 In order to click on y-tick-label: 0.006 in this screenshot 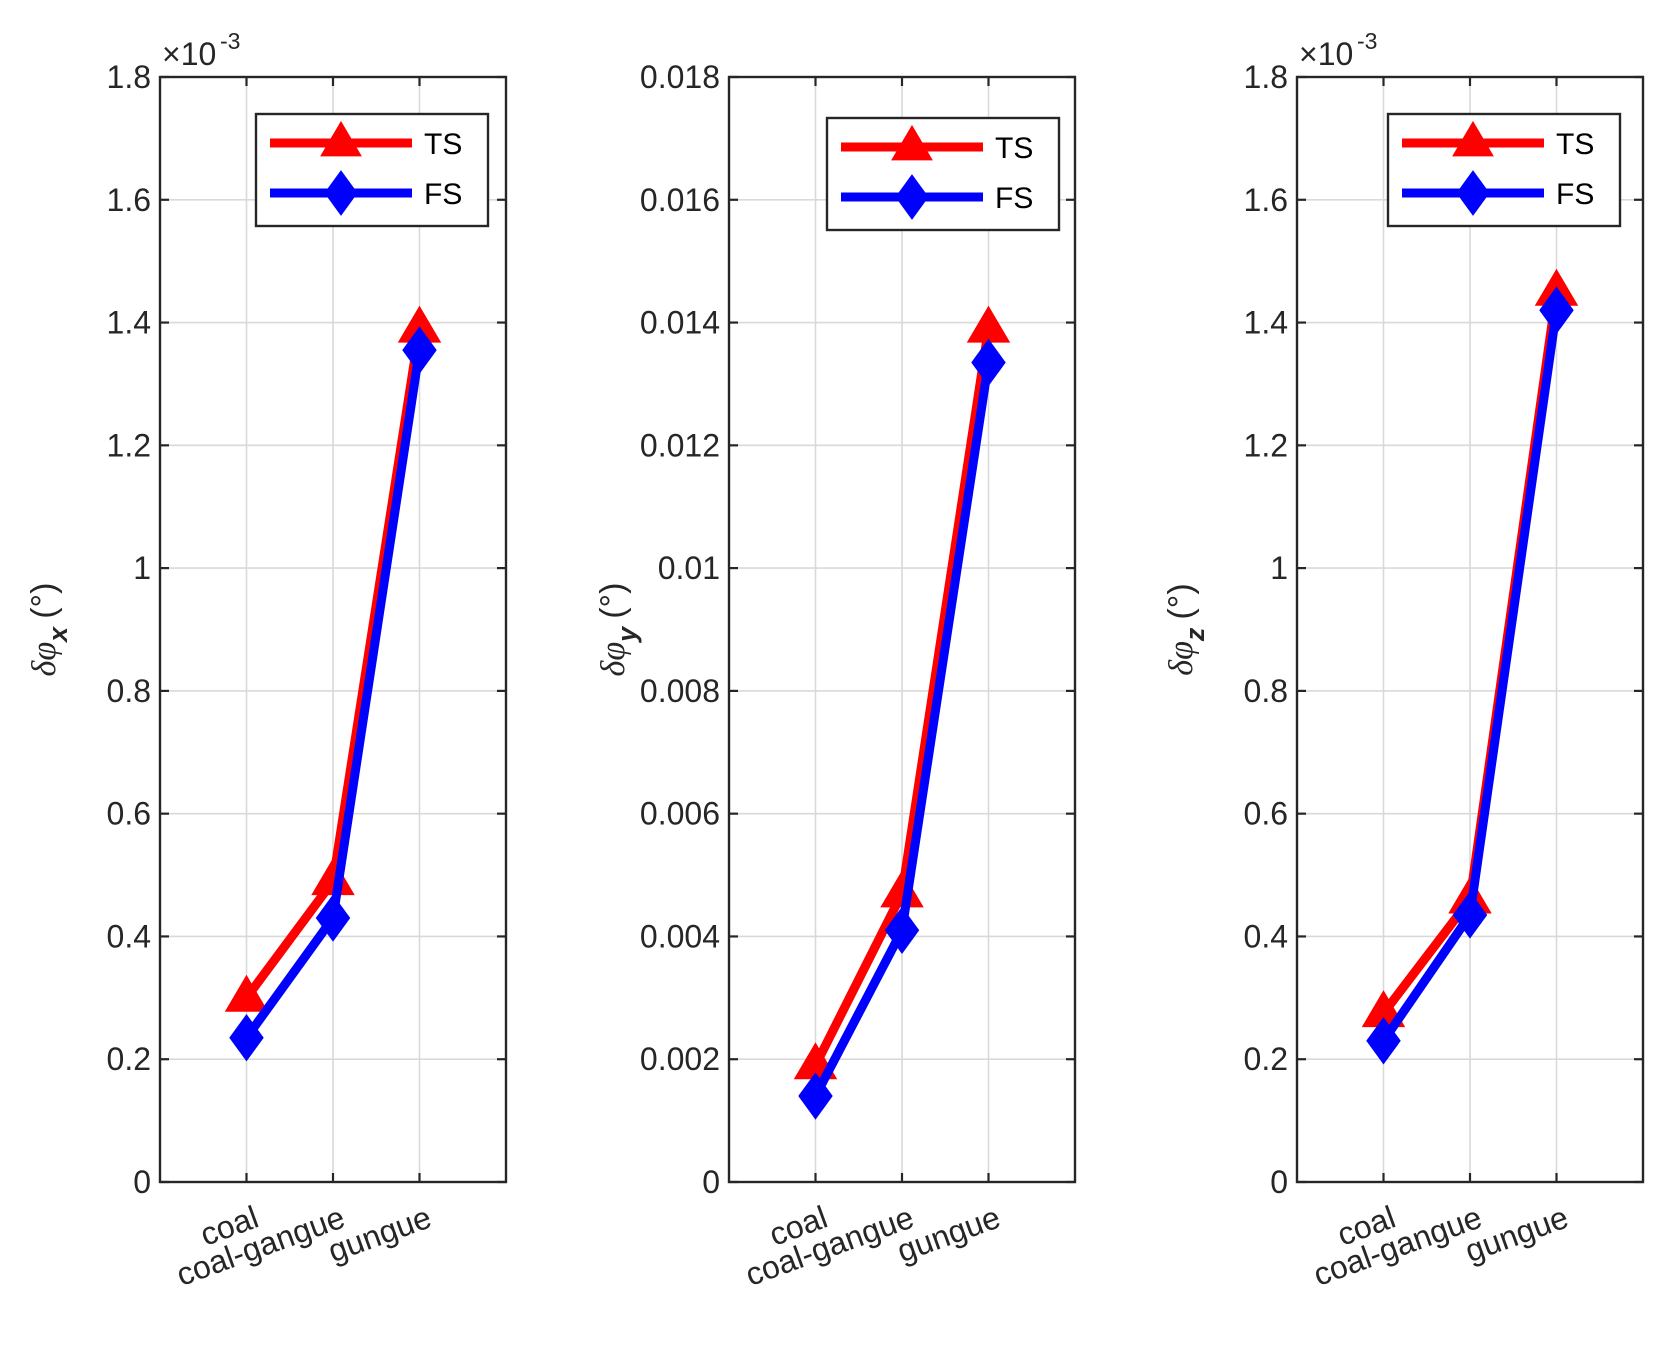, I will do `click(680, 814)`.